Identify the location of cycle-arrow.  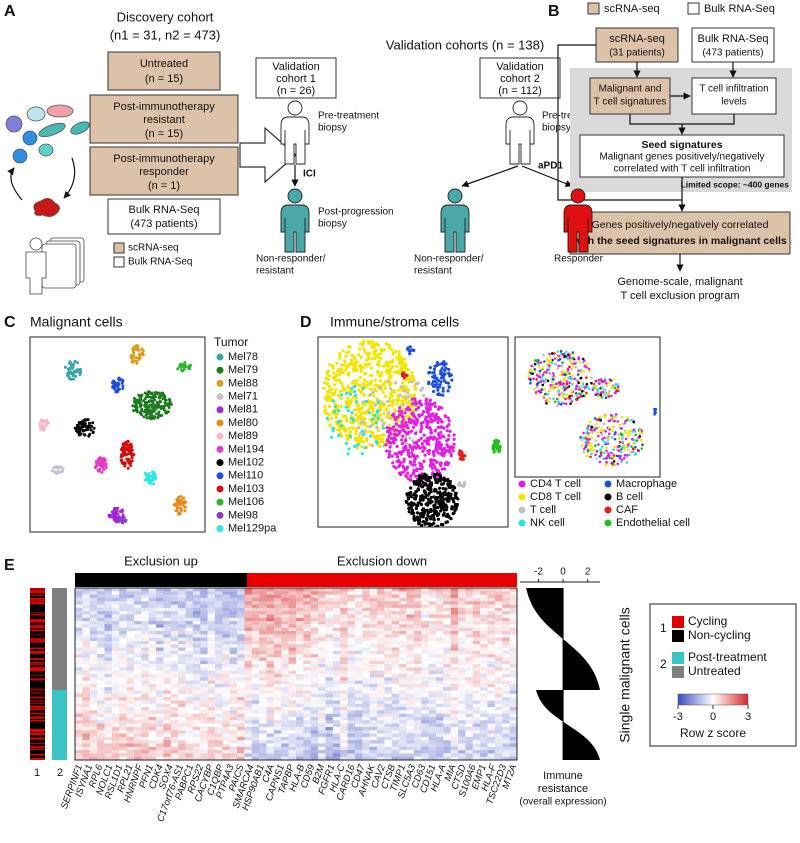
(16, 184).